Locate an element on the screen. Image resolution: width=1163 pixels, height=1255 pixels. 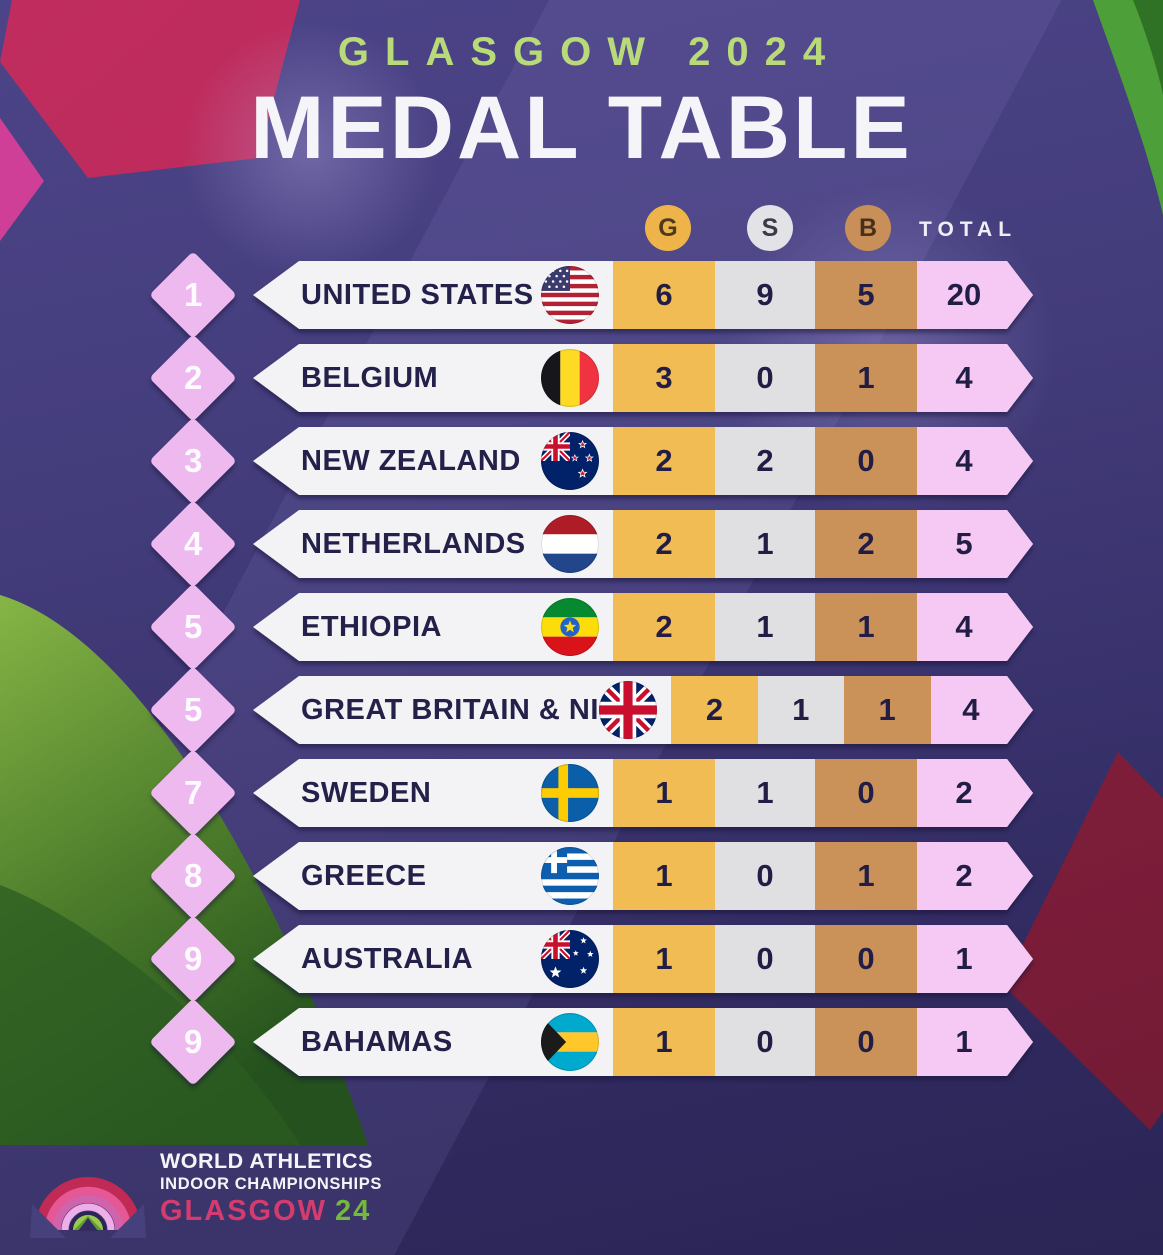
rank-badge: 7 is located at coordinates (193, 793).